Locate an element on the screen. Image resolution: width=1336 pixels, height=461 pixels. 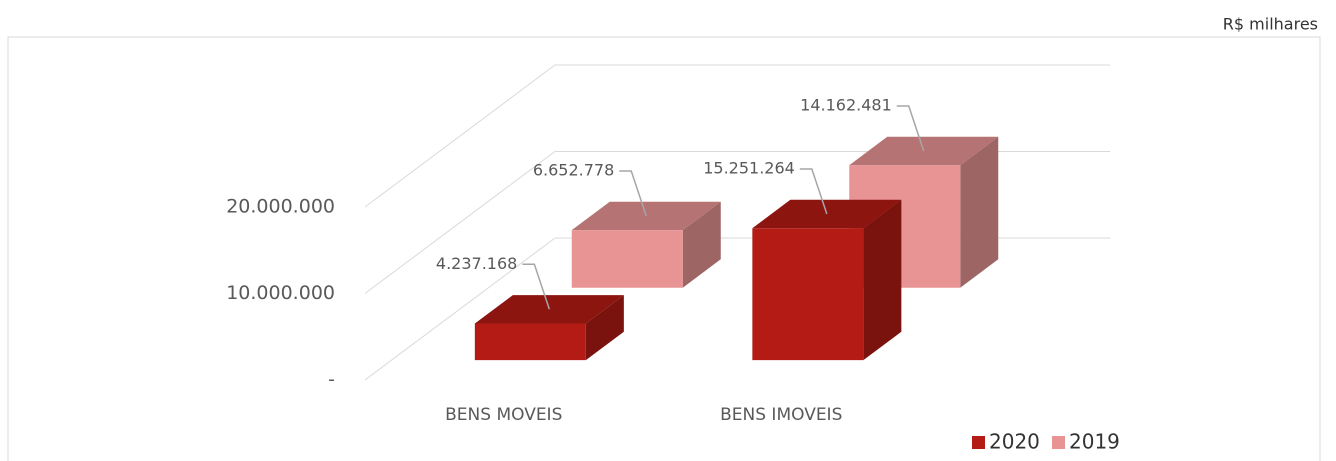
y-tick-label: - is located at coordinates (331, 380).